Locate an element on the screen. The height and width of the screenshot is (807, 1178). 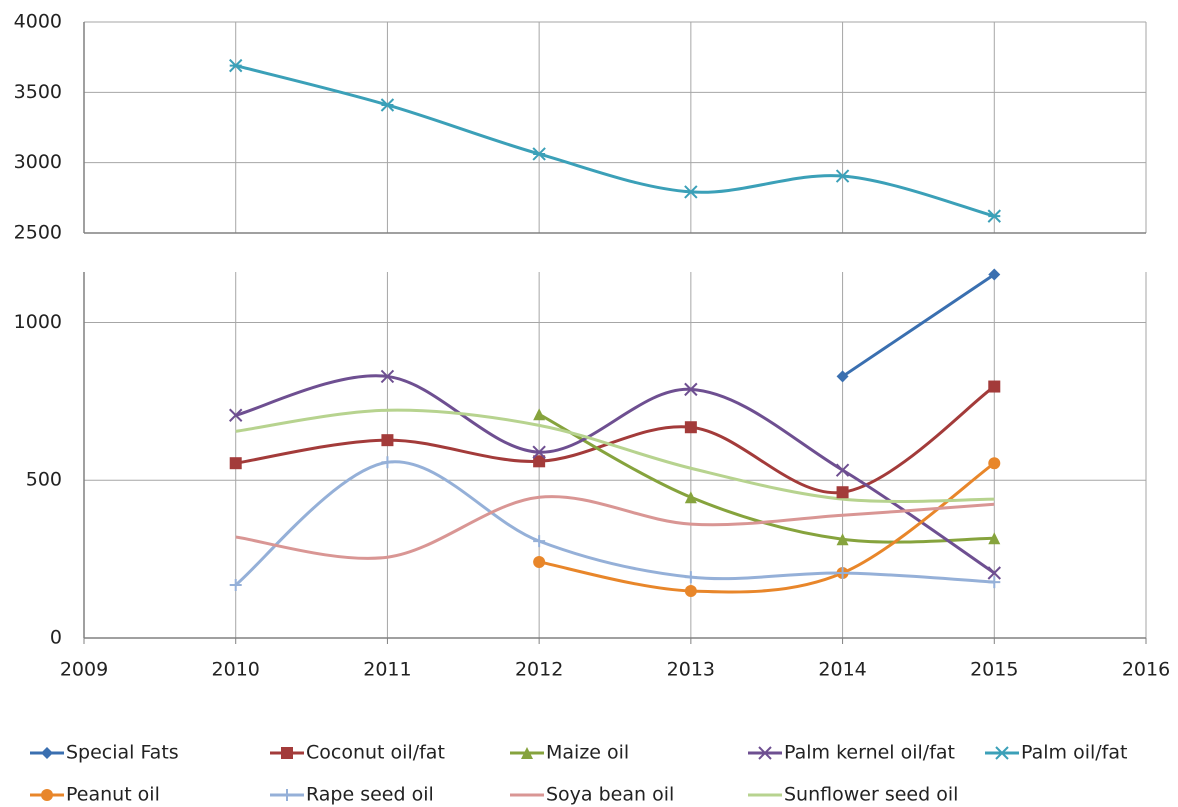
y-tick-label: 1000 is located at coordinates (38, 322).